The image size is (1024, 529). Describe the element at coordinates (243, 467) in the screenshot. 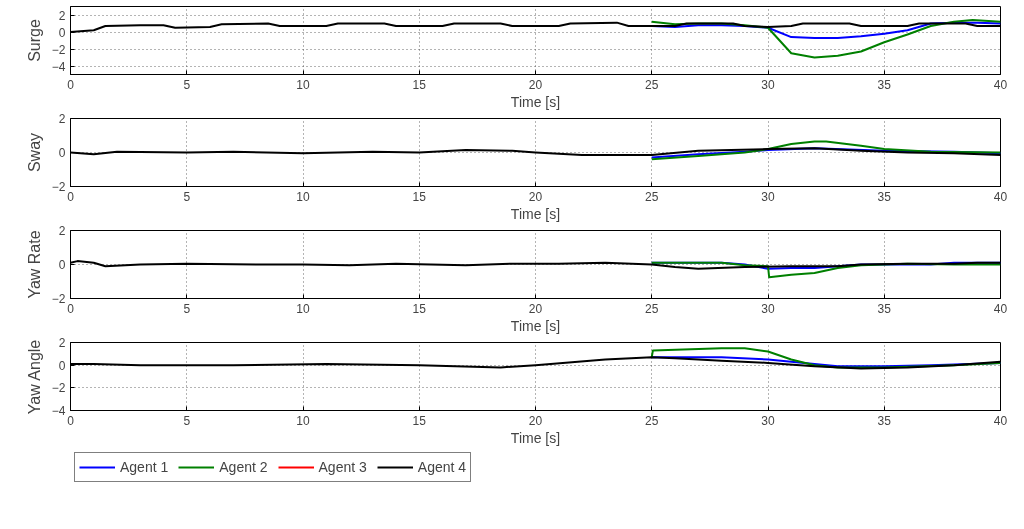

I see `legend-label: Agent 2` at that location.